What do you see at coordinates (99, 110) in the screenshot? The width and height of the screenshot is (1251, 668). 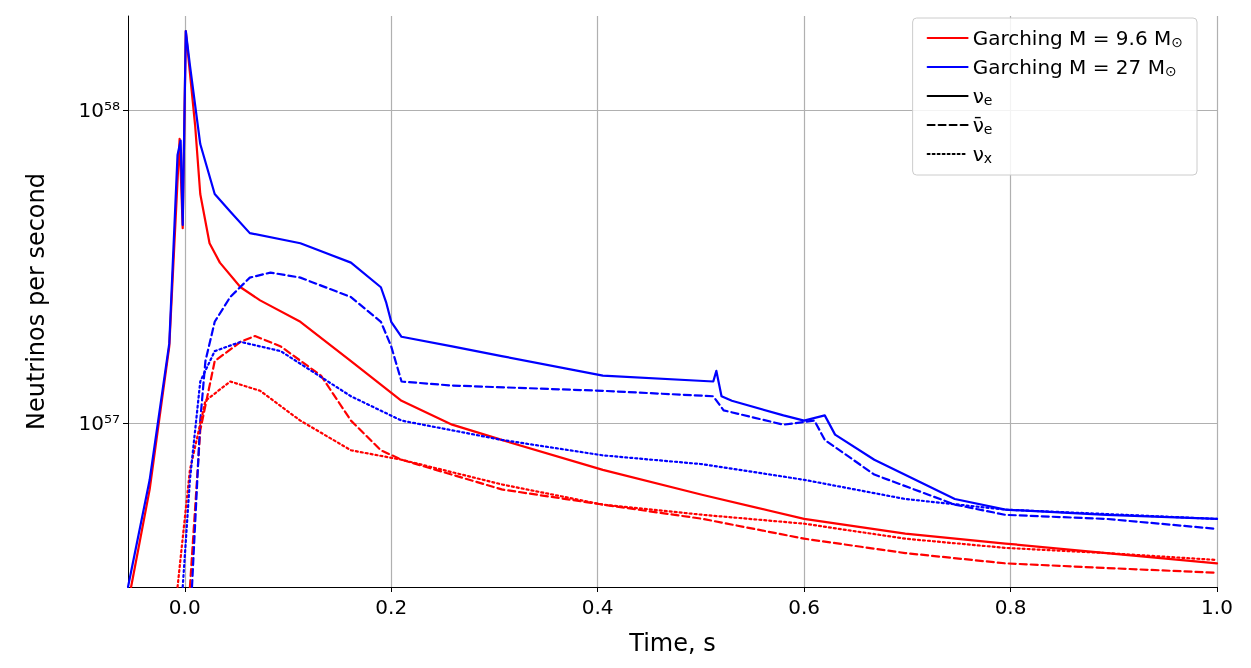 I see `y-tick-label: 10⁵⁸` at bounding box center [99, 110].